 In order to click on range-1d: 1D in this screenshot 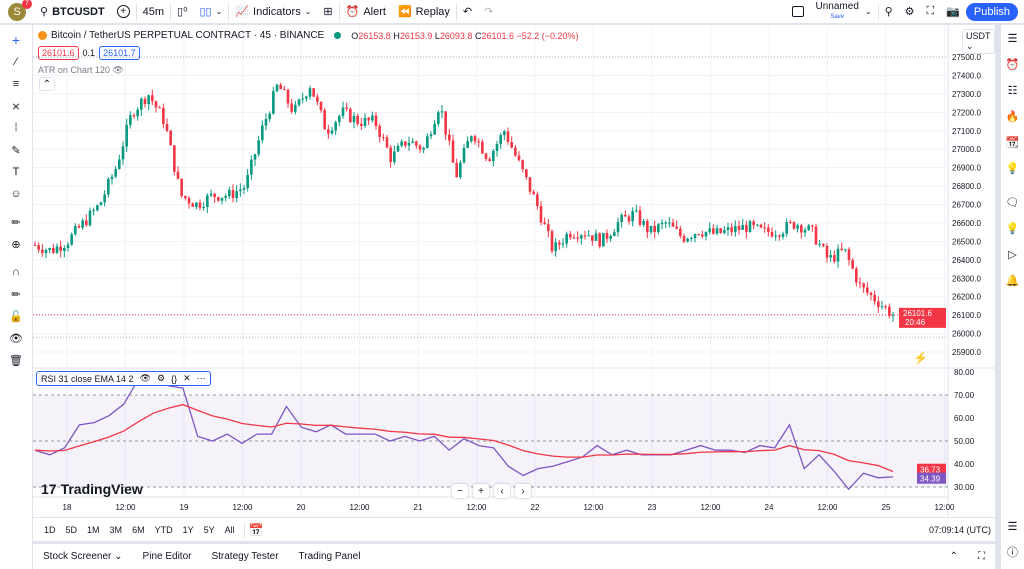, I will do `click(50, 529)`.